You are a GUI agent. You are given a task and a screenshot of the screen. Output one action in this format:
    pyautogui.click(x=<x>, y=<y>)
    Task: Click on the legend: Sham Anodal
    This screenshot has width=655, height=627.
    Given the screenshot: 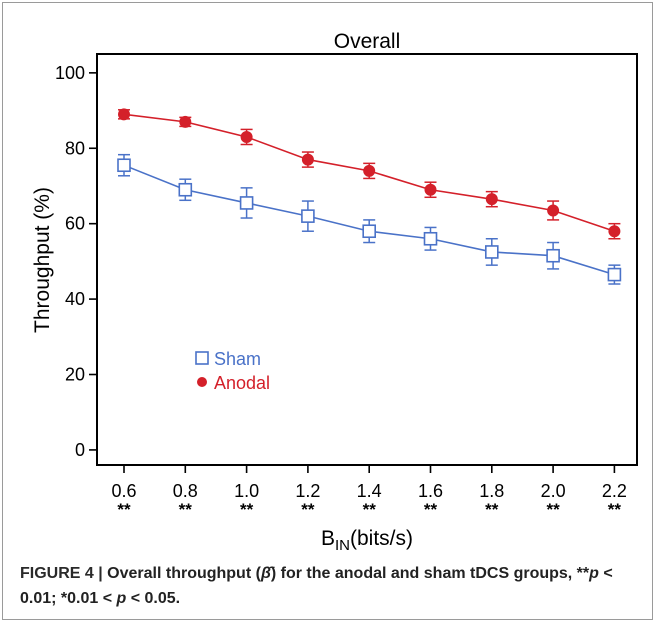 What is the action you would take?
    pyautogui.click(x=232, y=371)
    